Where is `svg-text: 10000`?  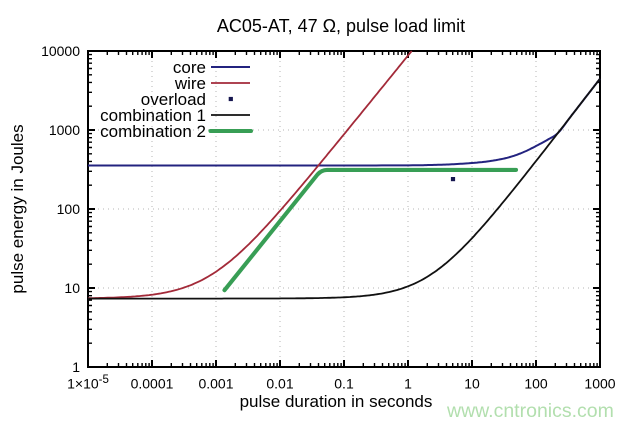
svg-text: 10000 is located at coordinates (60, 51).